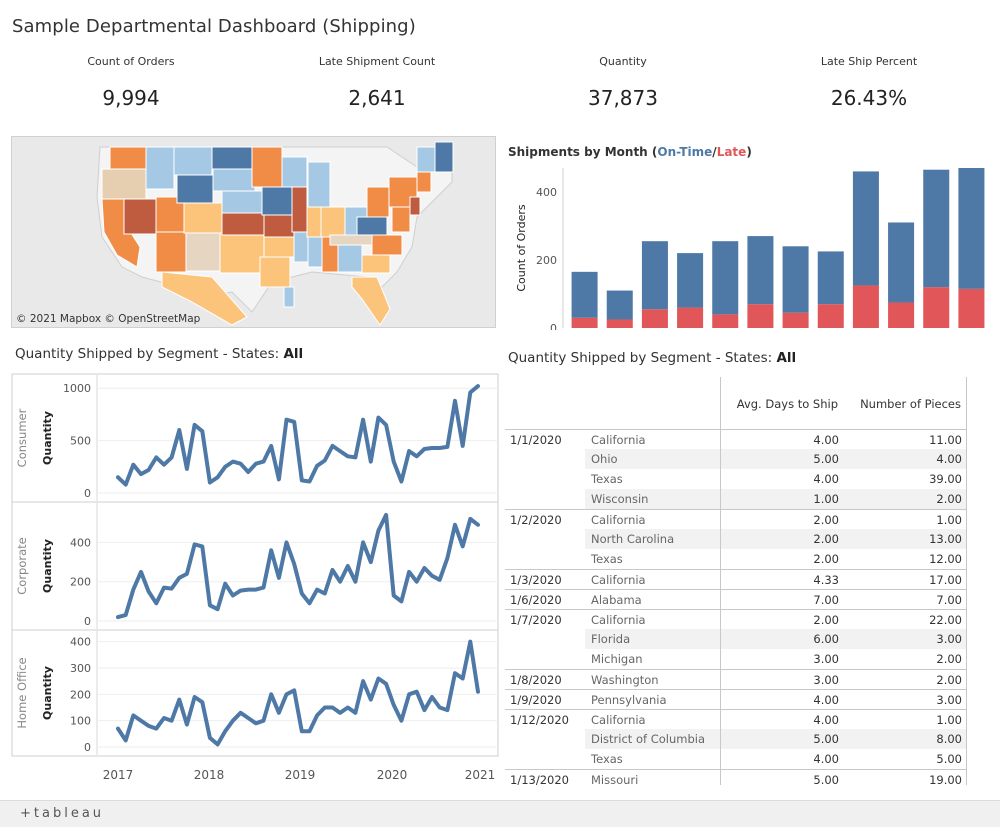  I want to click on bar-title-suffix: ), so click(749, 152).